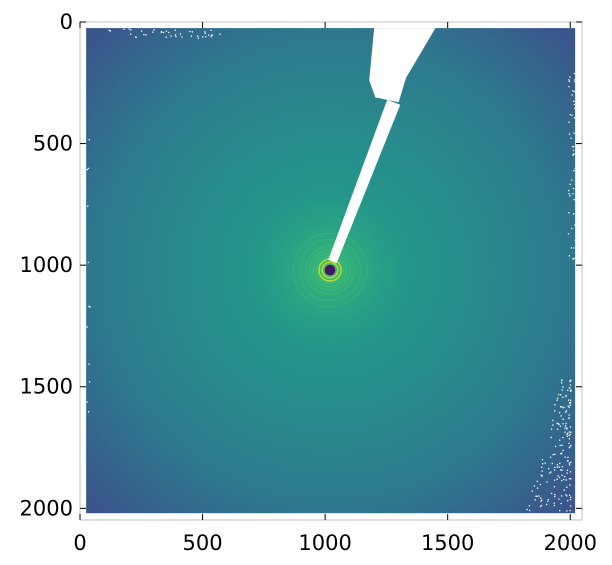  I want to click on diffraction-ring, so click(330, 270).